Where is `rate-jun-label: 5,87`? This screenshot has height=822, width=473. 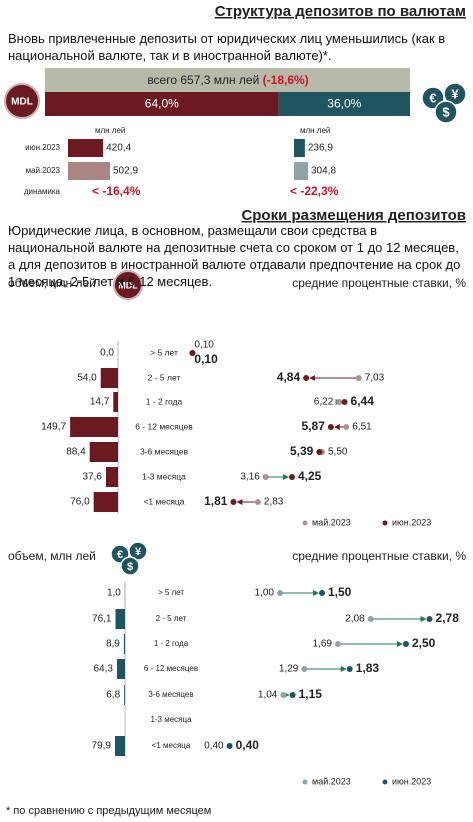 rate-jun-label: 5,87 is located at coordinates (314, 426).